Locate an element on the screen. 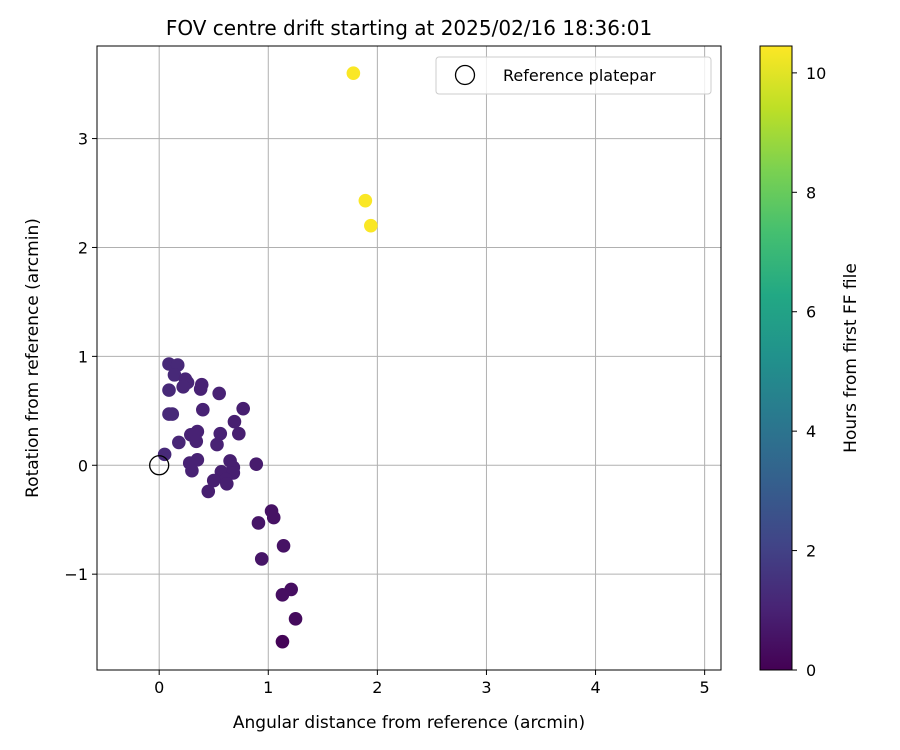 Image resolution: width=900 pixels, height=750 pixels. x-axis-ticks: 0 1 2 3 4 5 is located at coordinates (432, 683).